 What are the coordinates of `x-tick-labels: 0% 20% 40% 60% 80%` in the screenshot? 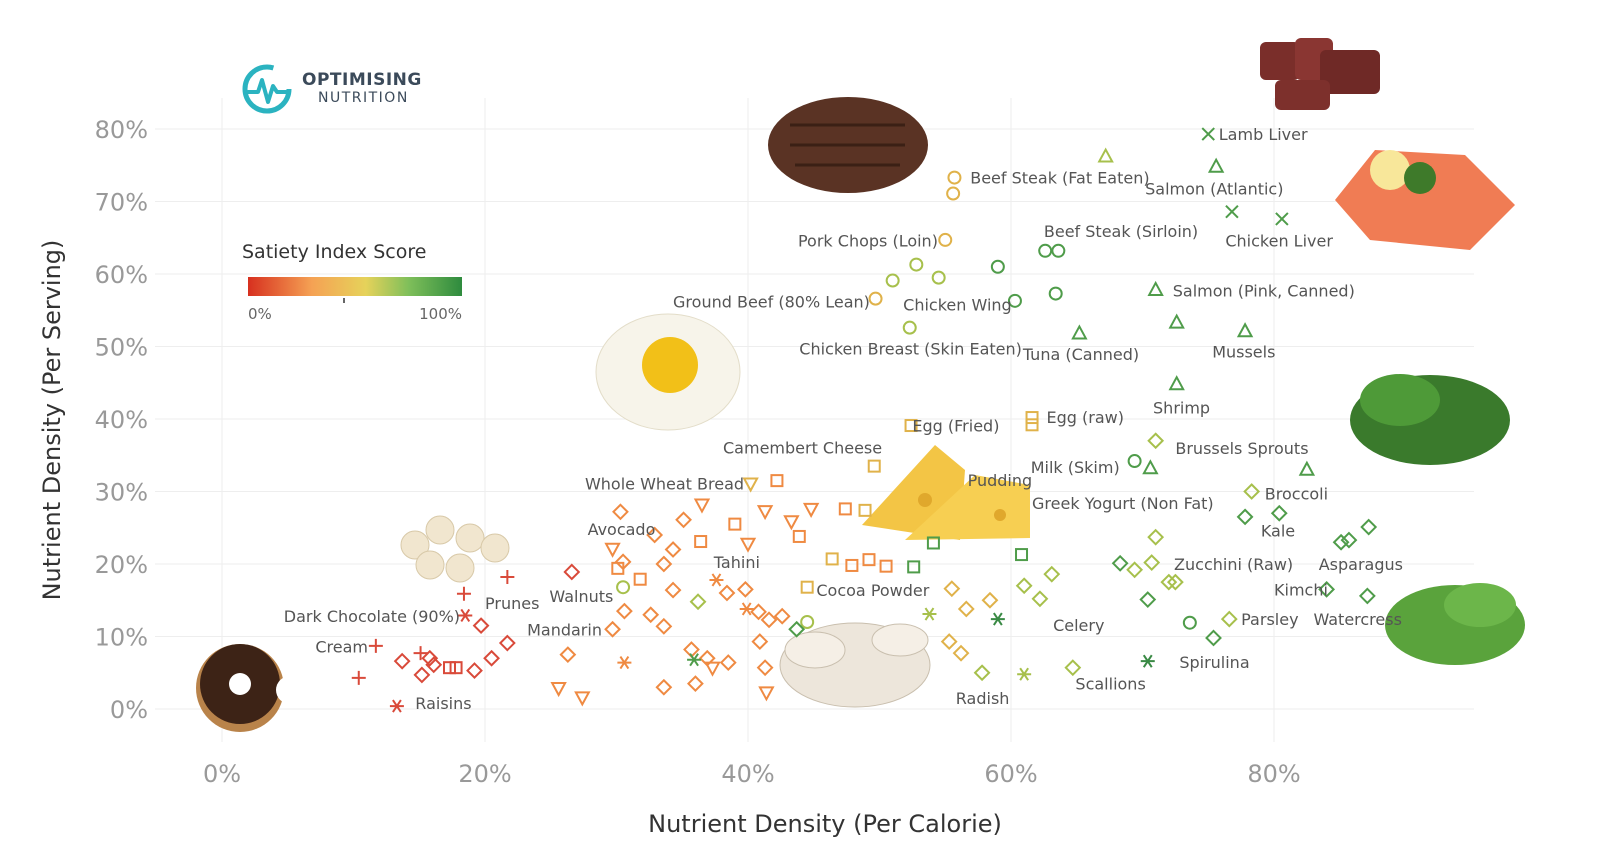 It's located at (752, 774).